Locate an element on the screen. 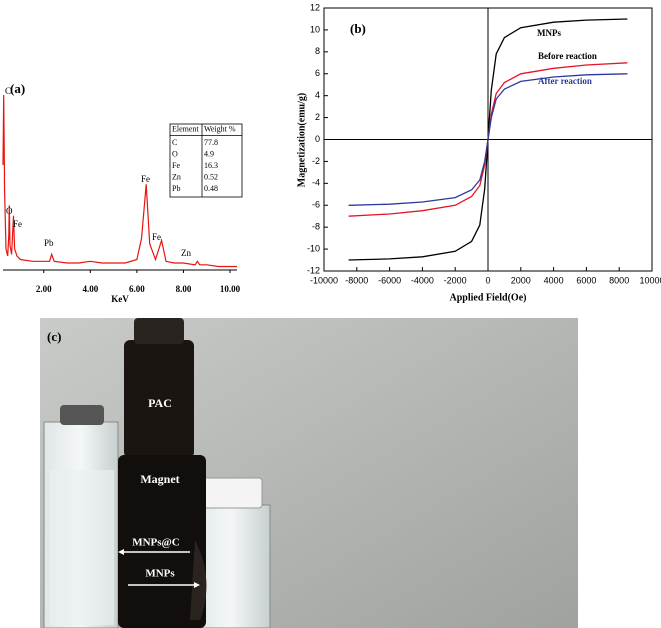 The width and height of the screenshot is (661, 628). table-cell: 4.9 is located at coordinates (209, 154).